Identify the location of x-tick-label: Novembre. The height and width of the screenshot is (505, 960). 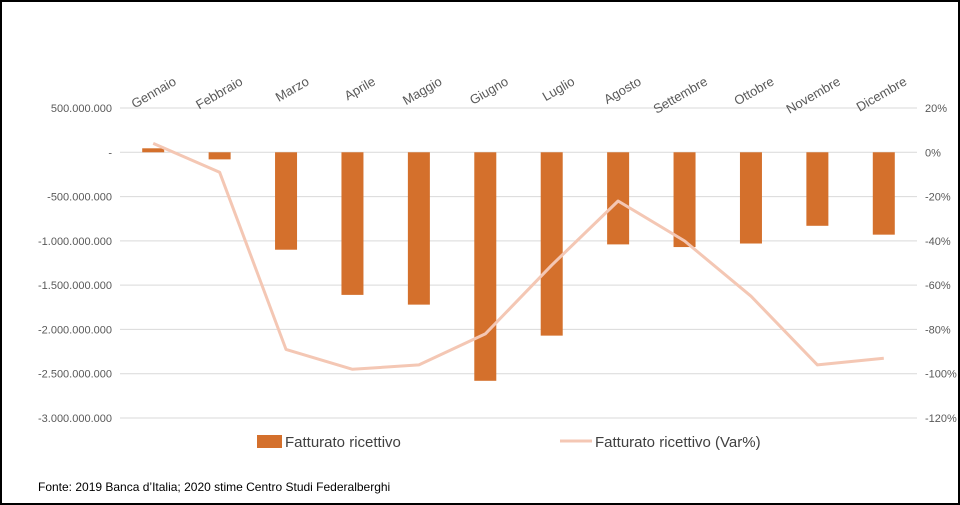
(812, 95).